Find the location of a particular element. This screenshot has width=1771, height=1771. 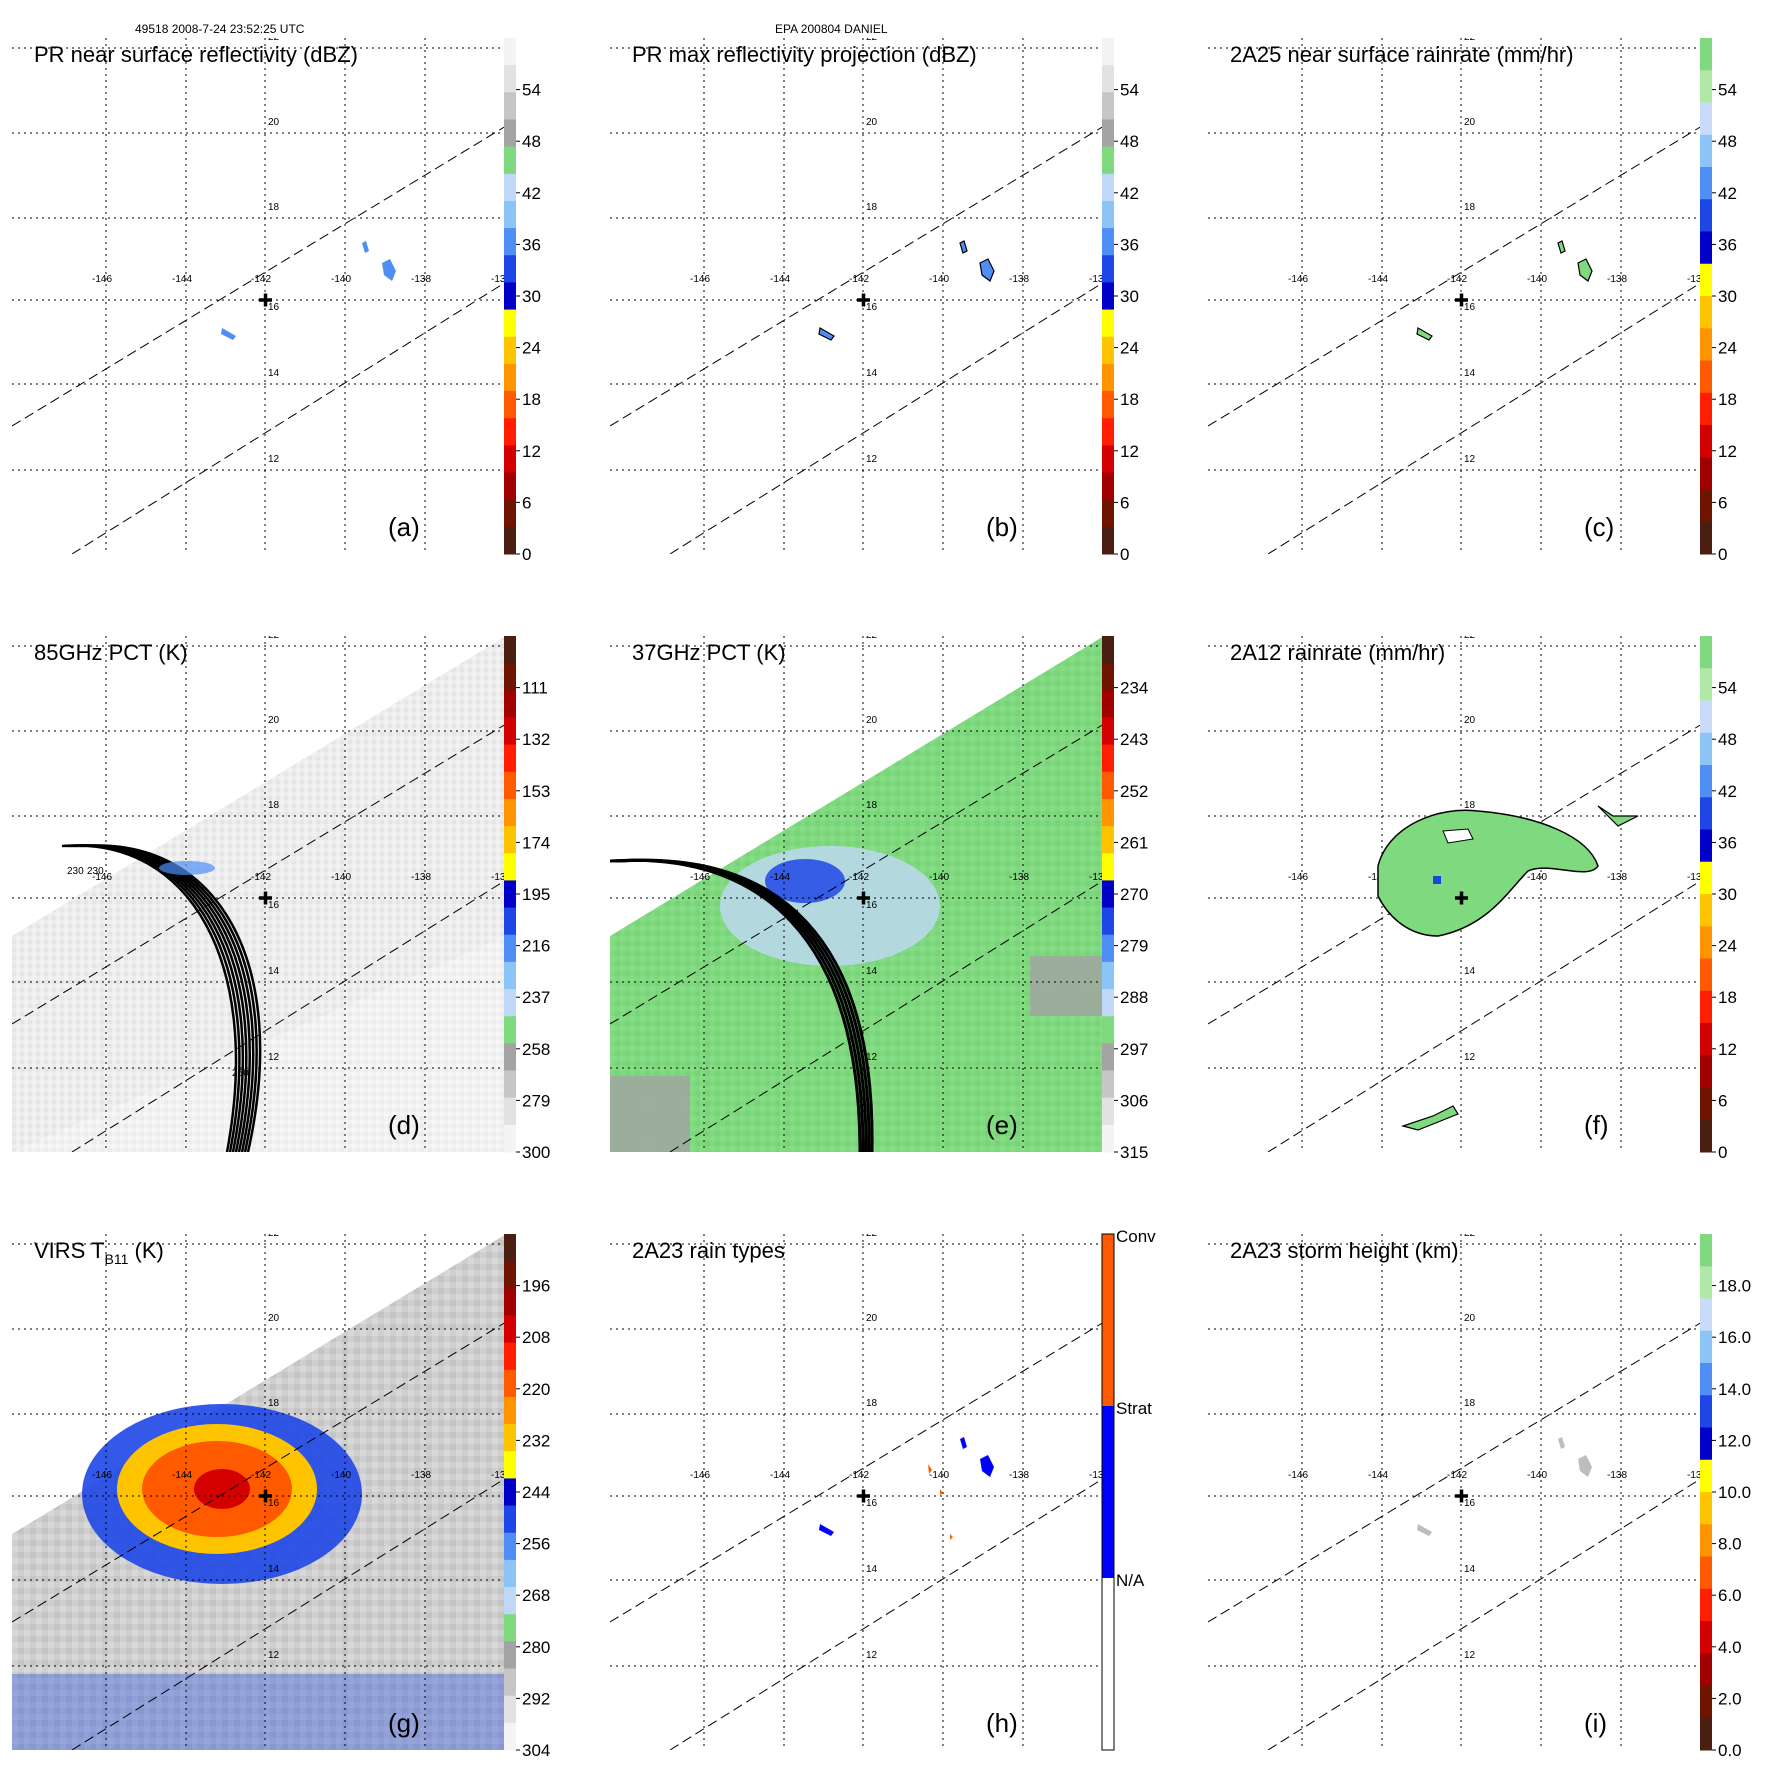

colorbar-label: 195 is located at coordinates (536, 894).